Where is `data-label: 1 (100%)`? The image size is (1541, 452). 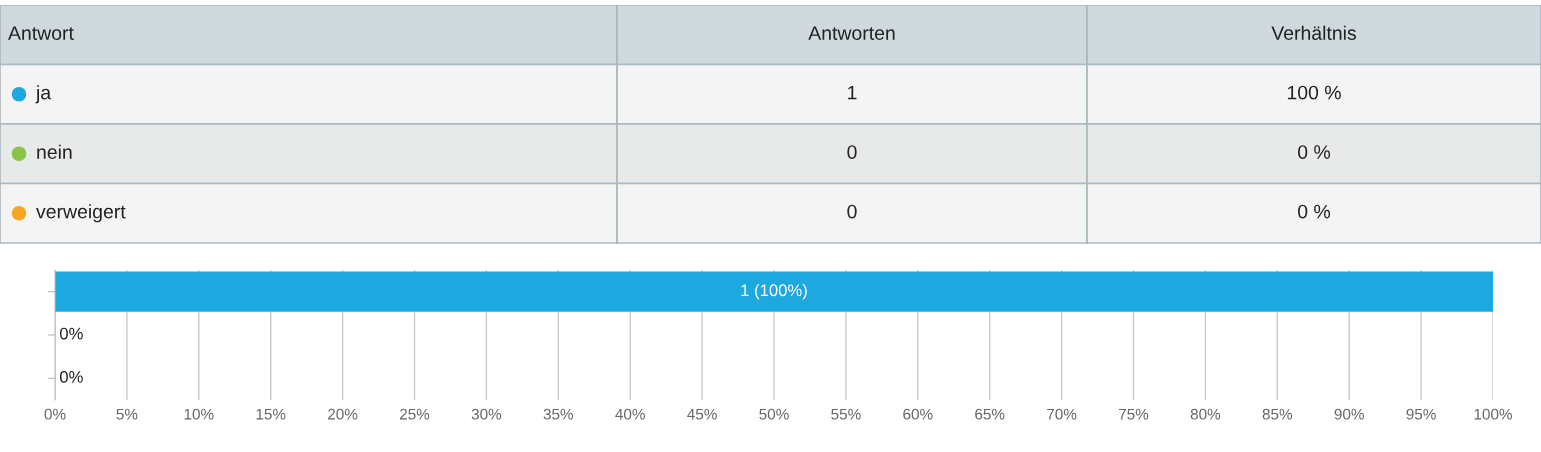 data-label: 1 (100%) is located at coordinates (774, 291).